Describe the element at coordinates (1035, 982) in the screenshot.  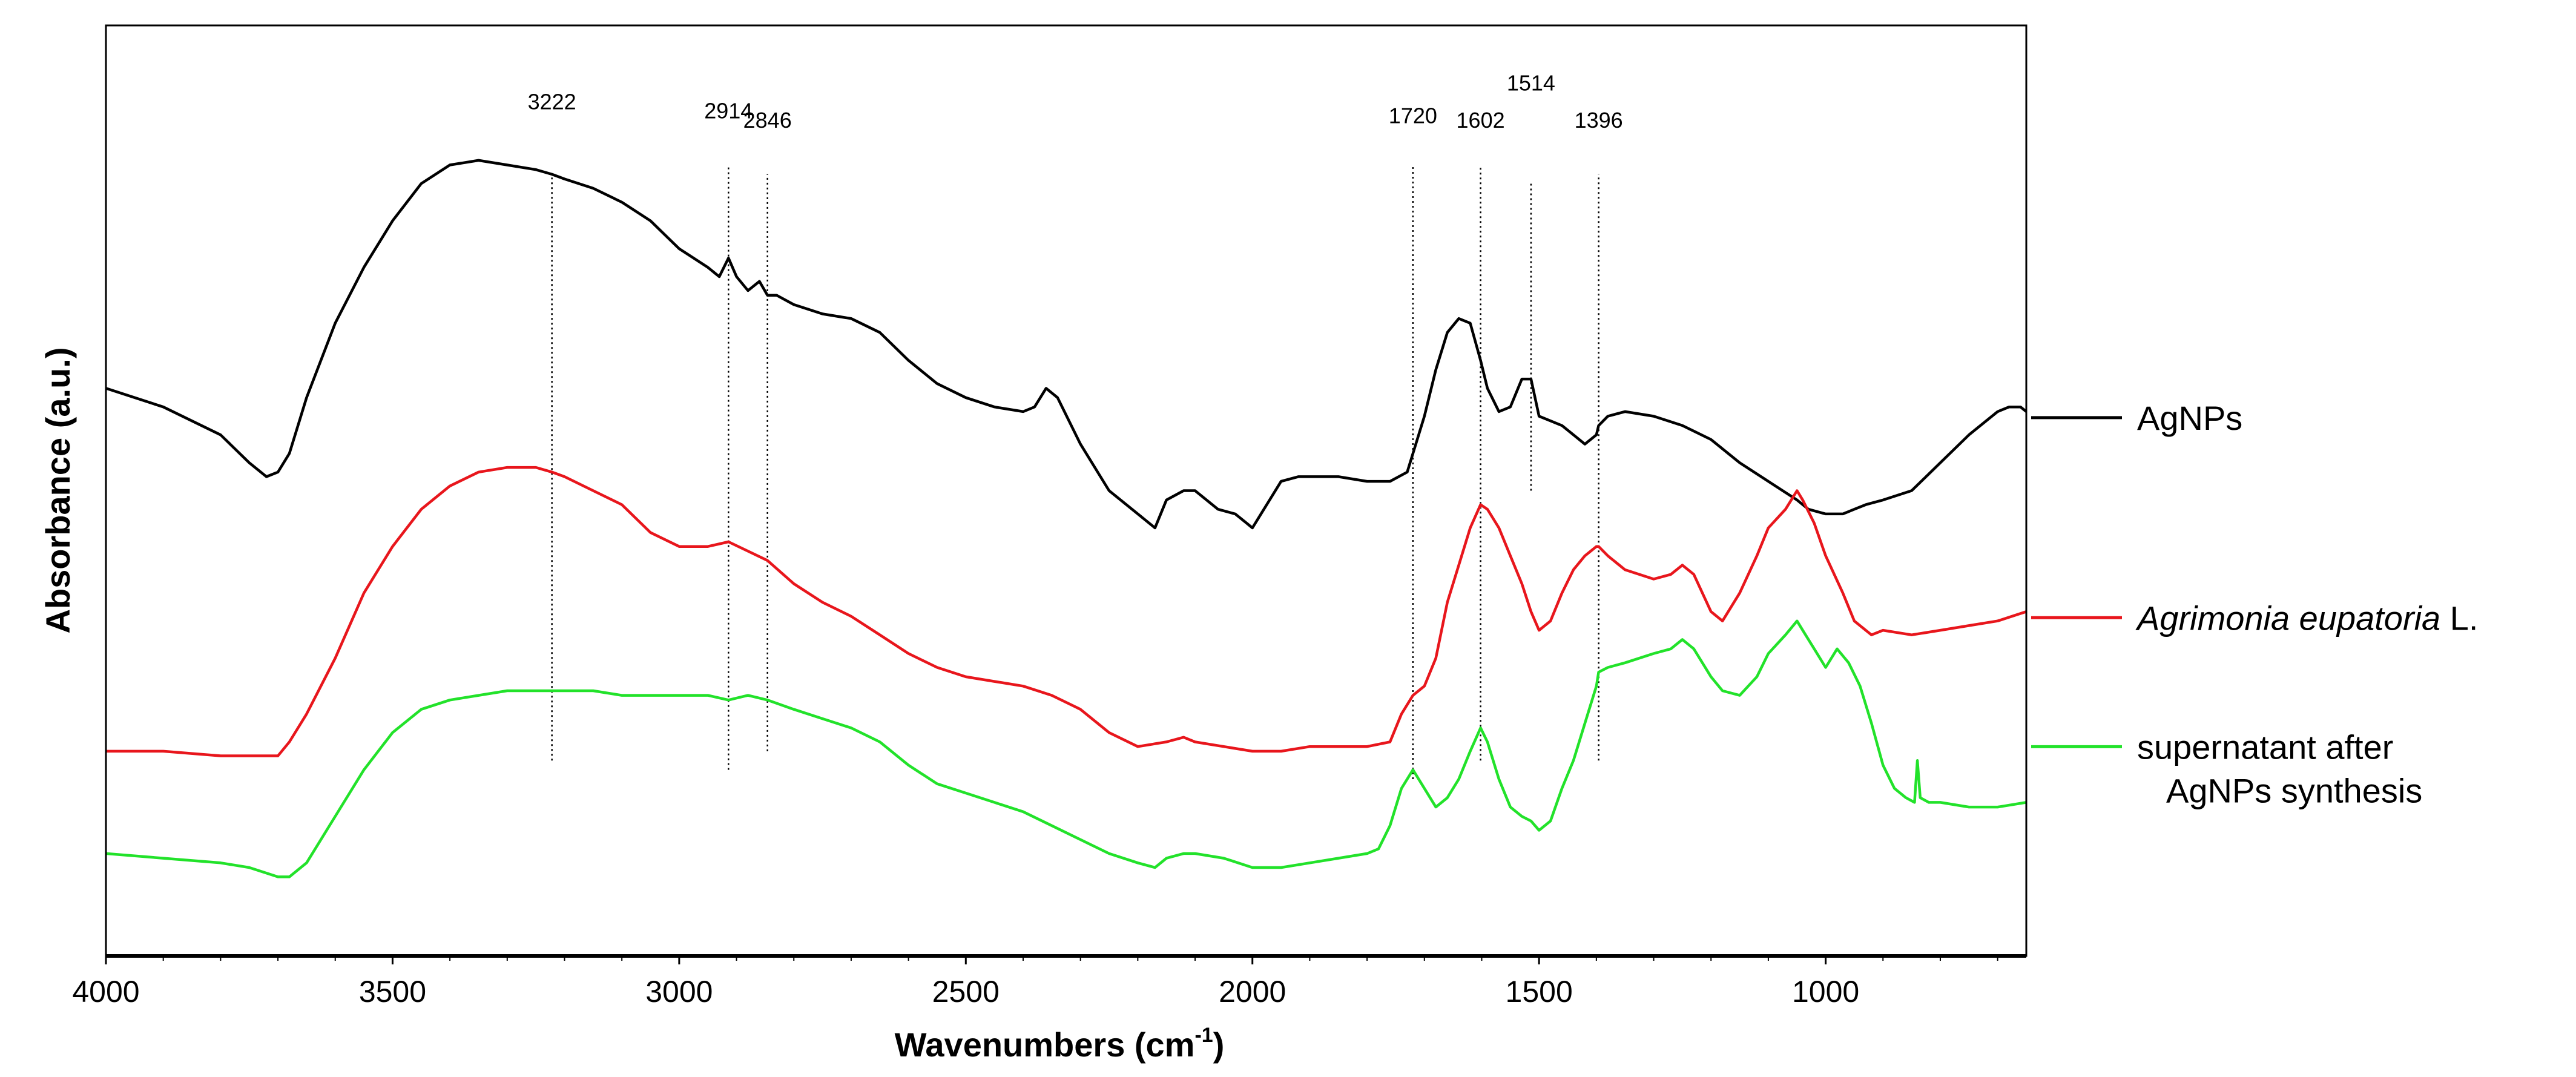
I see `x-axis-ticks: 4000 3500 3000 2500 2000 1500 1000` at that location.